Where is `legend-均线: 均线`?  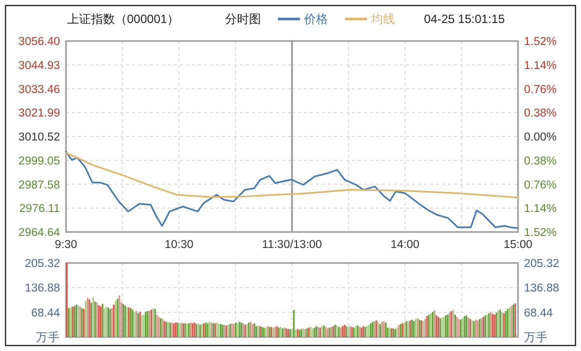
legend-均线: 均线 is located at coordinates (370, 19).